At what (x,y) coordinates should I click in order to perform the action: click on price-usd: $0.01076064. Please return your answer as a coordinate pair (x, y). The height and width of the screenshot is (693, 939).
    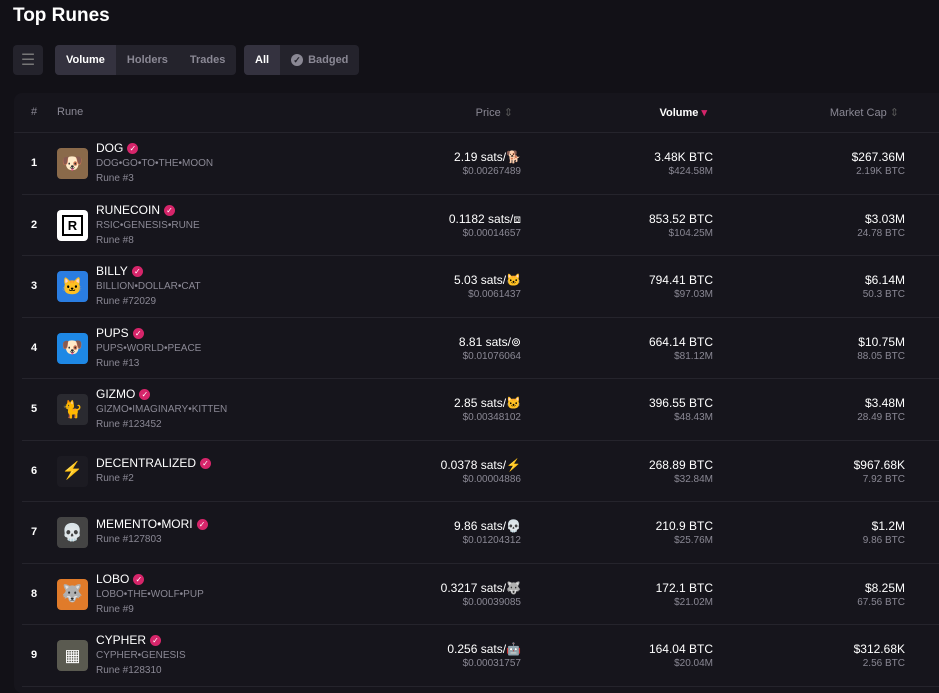
    Looking at the image, I should click on (491, 356).